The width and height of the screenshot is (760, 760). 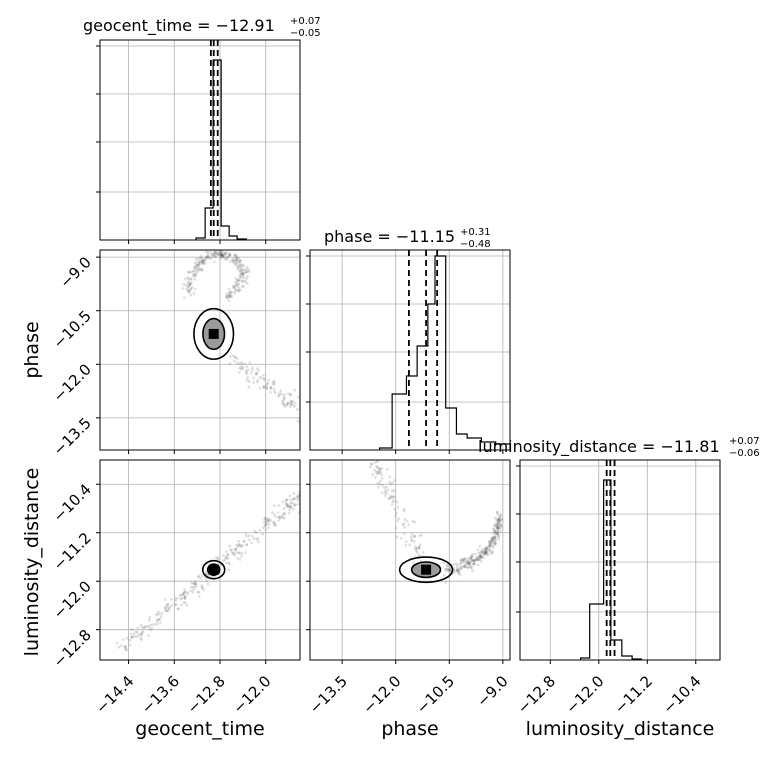 What do you see at coordinates (492, 691) in the screenshot?
I see `tick-label-x: −9.0` at bounding box center [492, 691].